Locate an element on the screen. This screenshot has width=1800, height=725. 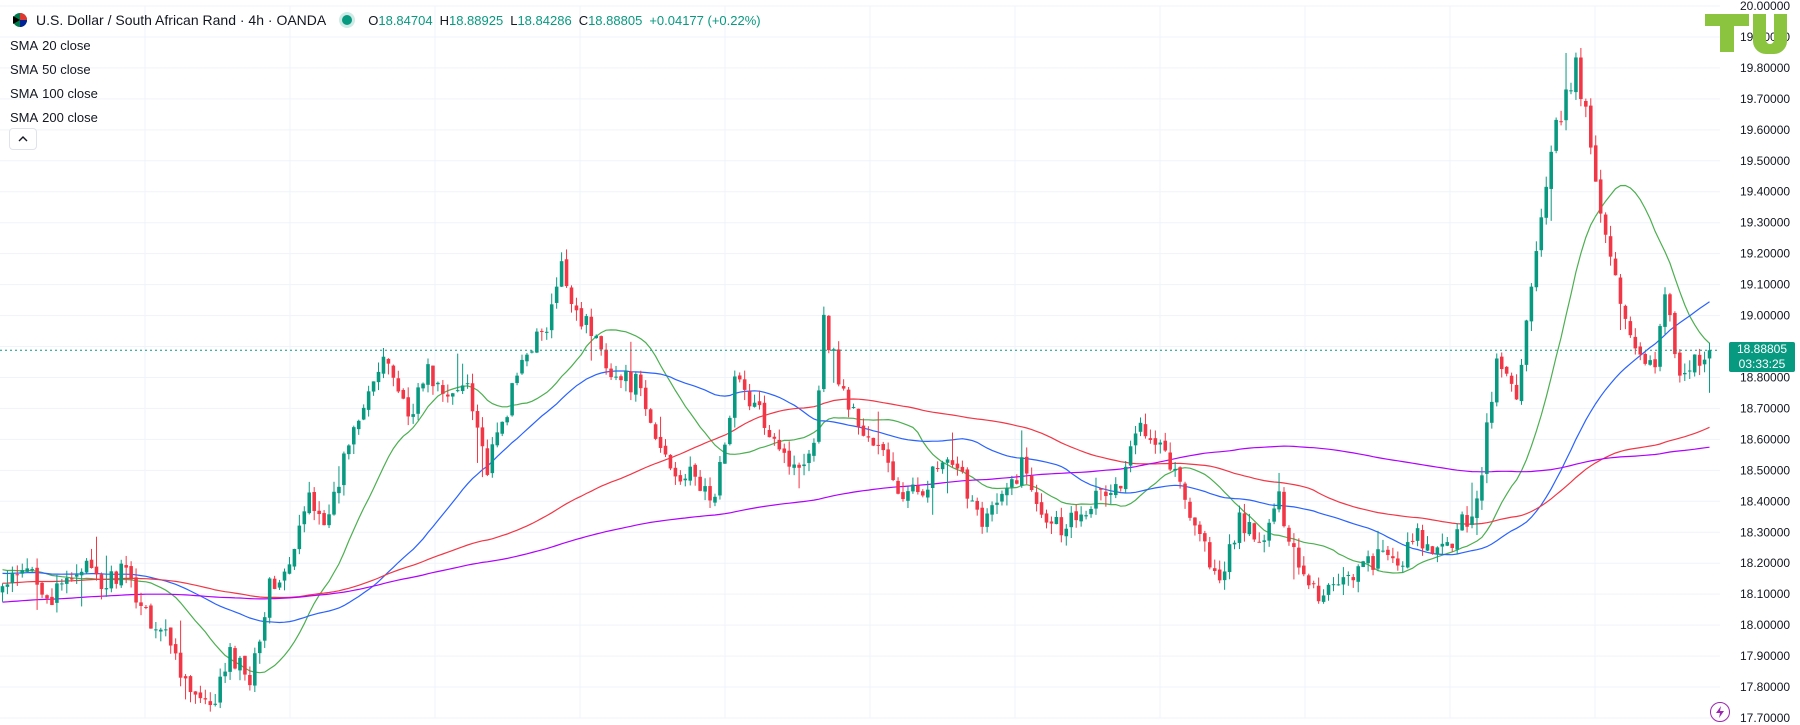
legend-params: 100 close is located at coordinates (70, 93).